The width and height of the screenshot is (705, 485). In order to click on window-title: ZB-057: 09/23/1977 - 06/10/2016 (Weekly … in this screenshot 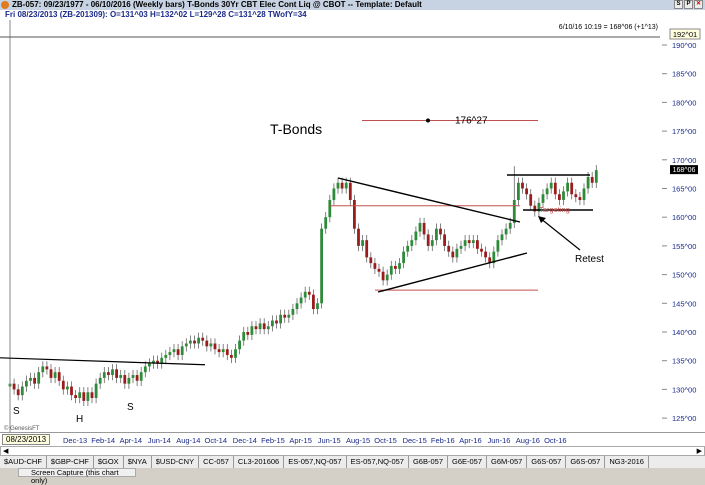, I will do `click(217, 4)`.